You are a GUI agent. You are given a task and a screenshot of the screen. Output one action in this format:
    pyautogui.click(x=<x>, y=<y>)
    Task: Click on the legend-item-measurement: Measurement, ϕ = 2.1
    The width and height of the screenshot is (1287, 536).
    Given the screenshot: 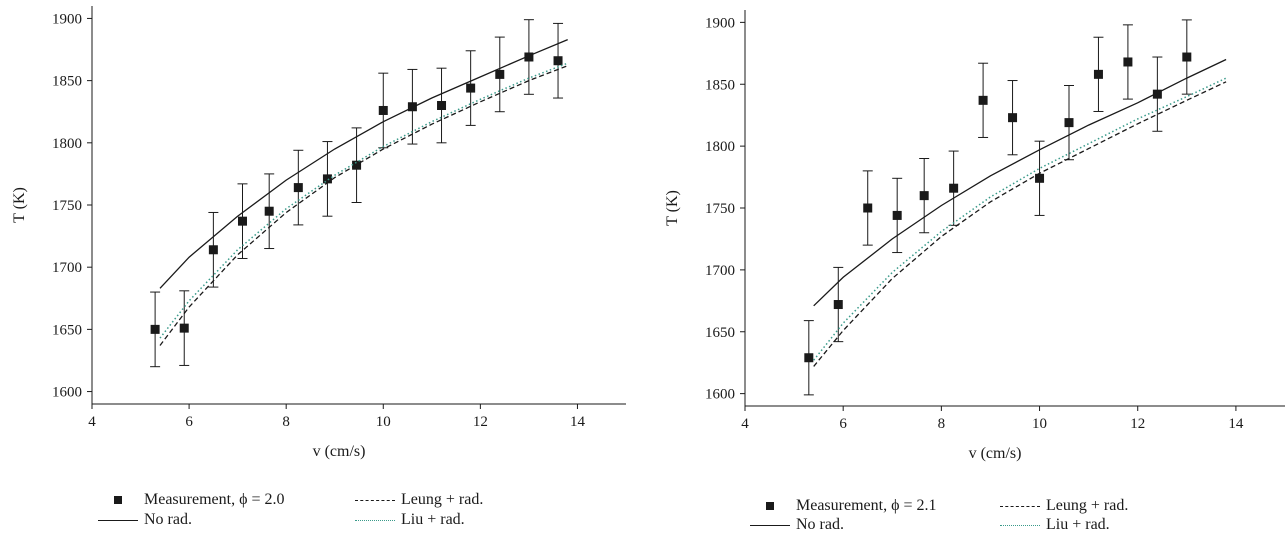 What is the action you would take?
    pyautogui.click(x=843, y=505)
    